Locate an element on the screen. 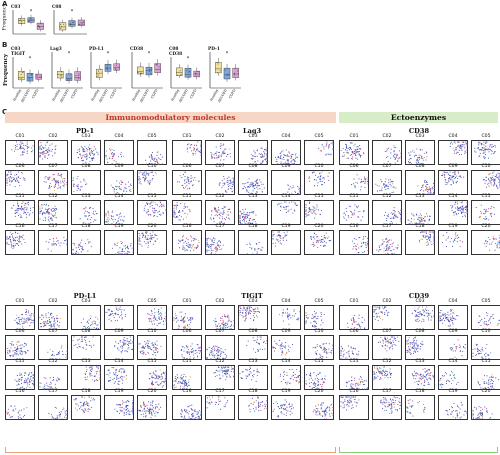 Image resolution: width=500 pixels, height=455 pixels. boxplot-box is located at coordinates (116, 67).